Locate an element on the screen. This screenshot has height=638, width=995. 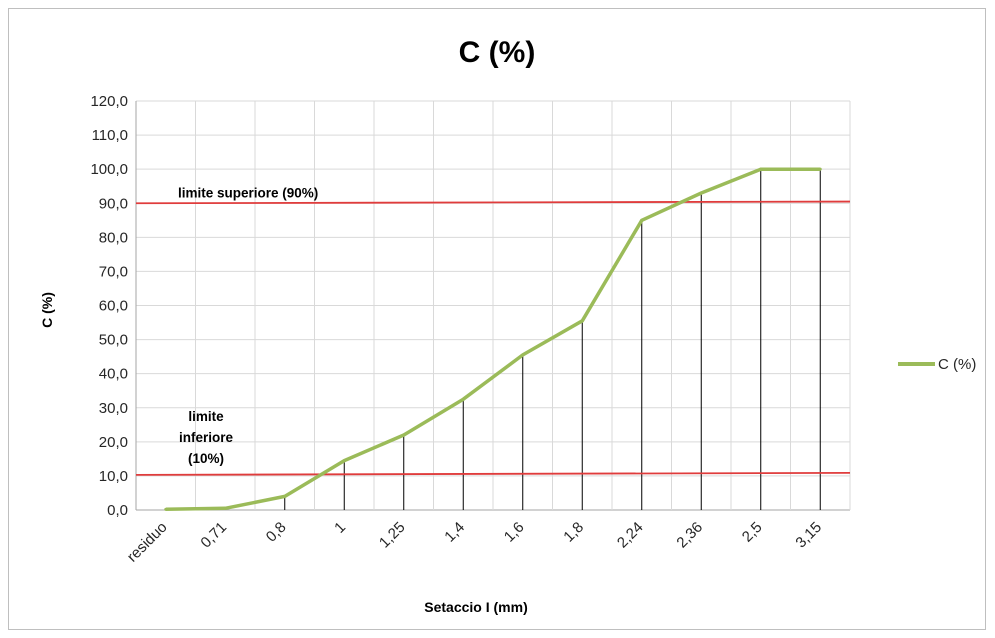
x-tick-label: 1,8 is located at coordinates (573, 532).